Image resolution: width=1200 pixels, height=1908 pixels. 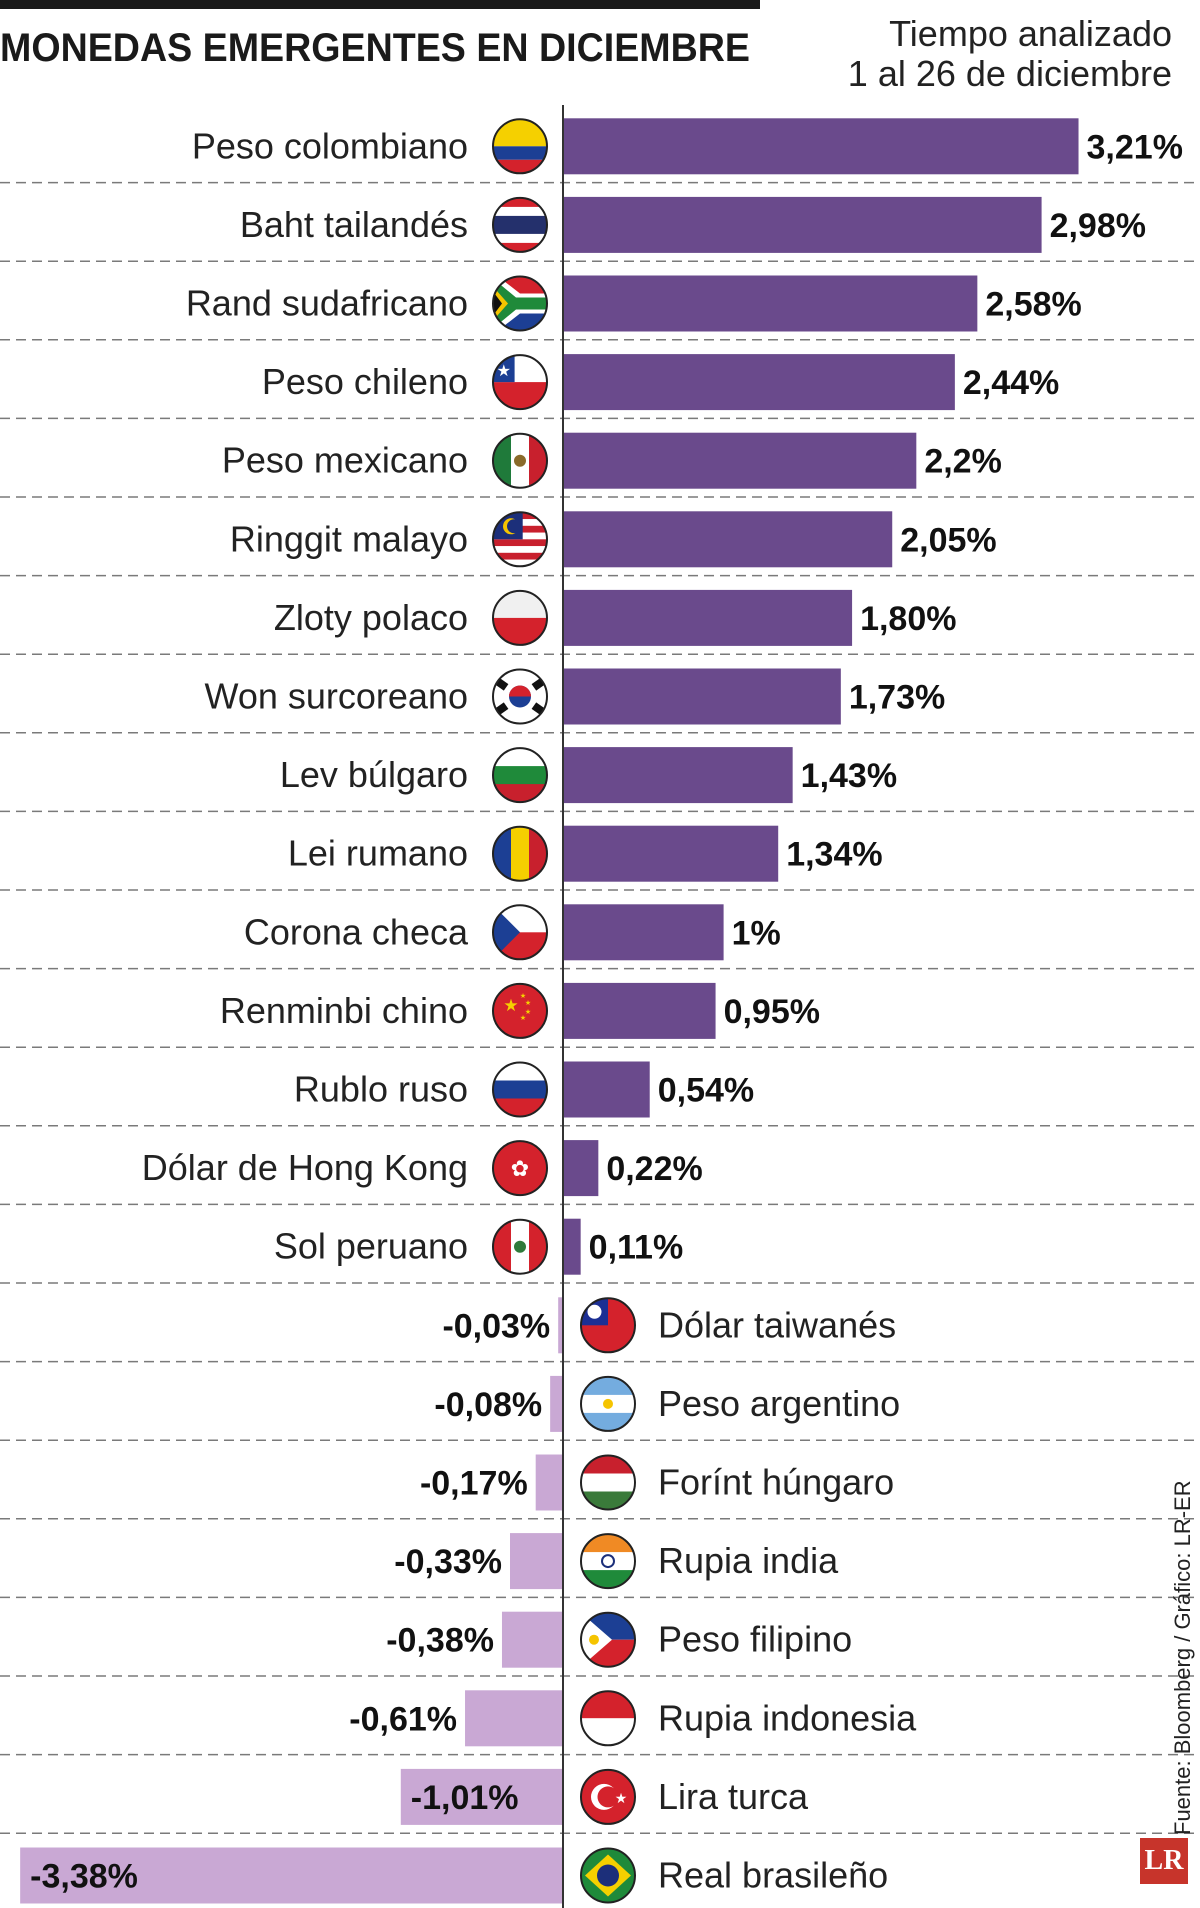 I want to click on brazil-flag-icon, so click(x=608, y=1875).